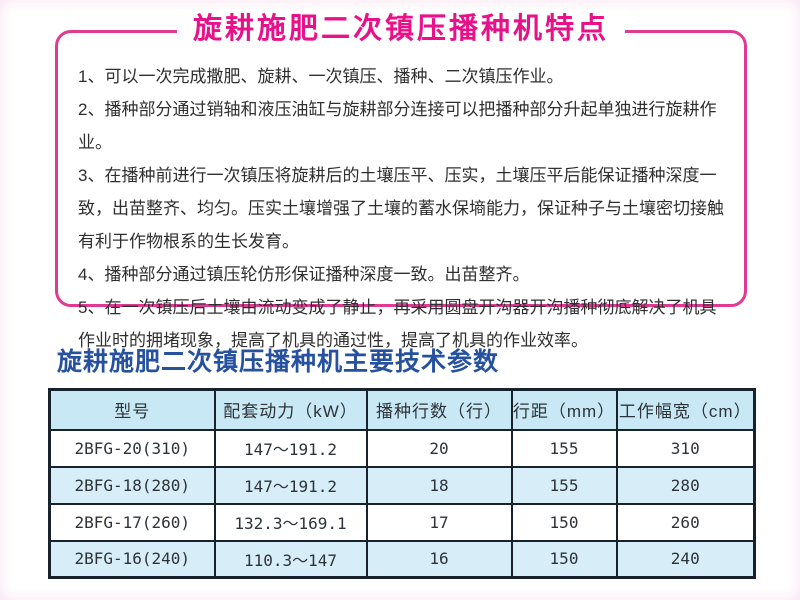 The height and width of the screenshot is (600, 800). What do you see at coordinates (132, 485) in the screenshot?
I see `cell-model: 2BFG-18(280)` at bounding box center [132, 485].